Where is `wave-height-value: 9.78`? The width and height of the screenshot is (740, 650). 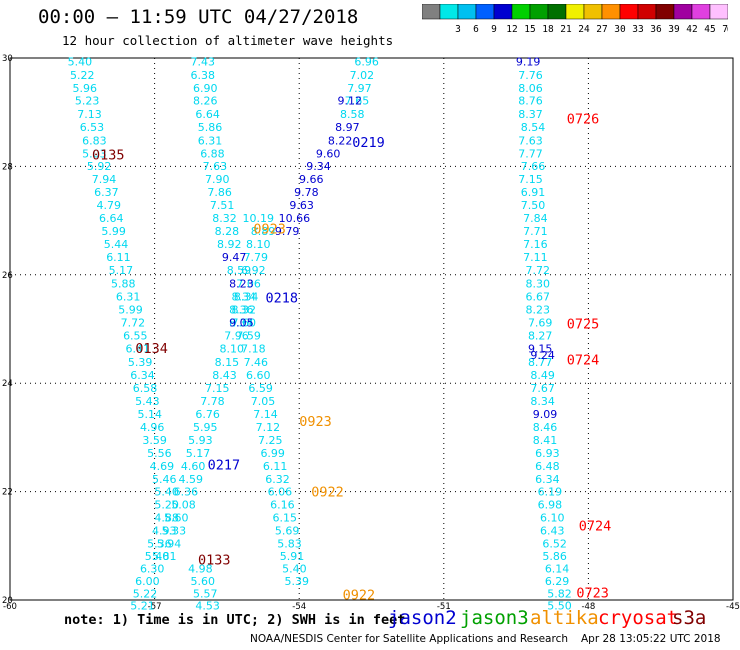
wave-height-value: 9.78 is located at coordinates (306, 192).